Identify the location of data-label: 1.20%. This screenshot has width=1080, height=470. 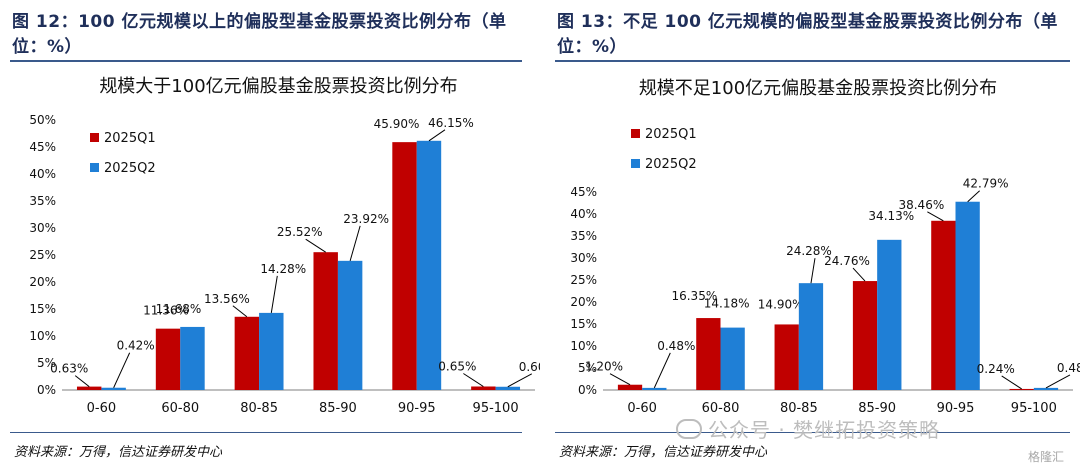
(604, 367).